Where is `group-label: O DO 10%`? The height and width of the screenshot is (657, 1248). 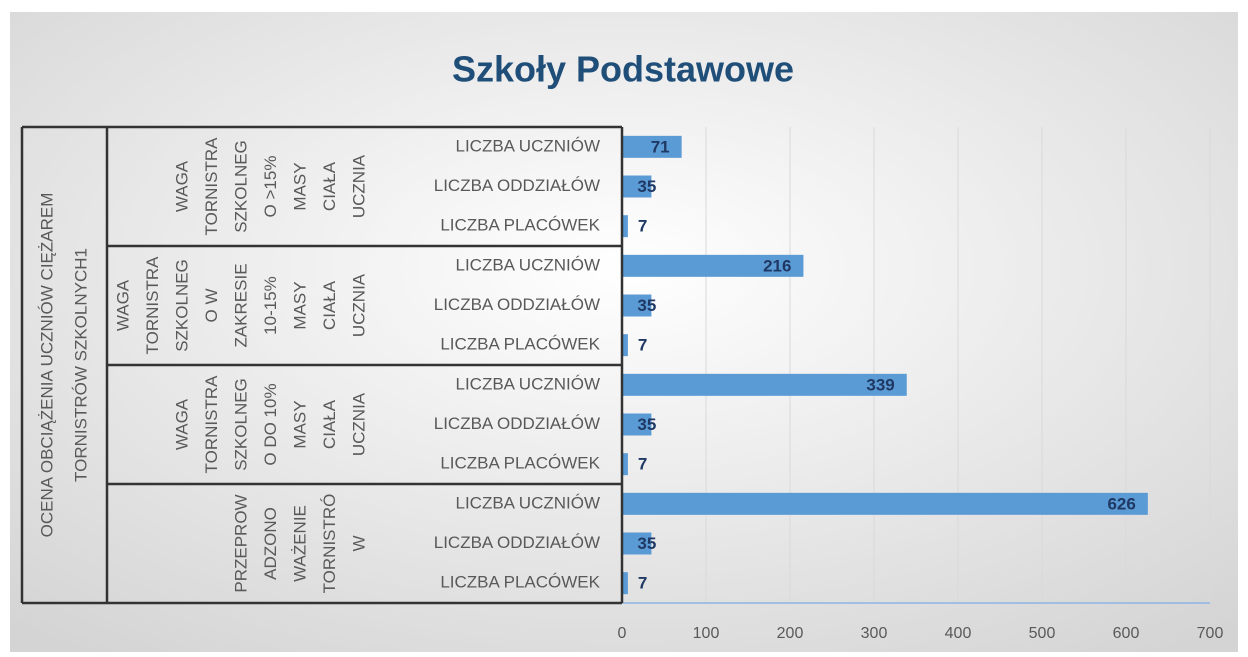 group-label: O DO 10% is located at coordinates (270, 424).